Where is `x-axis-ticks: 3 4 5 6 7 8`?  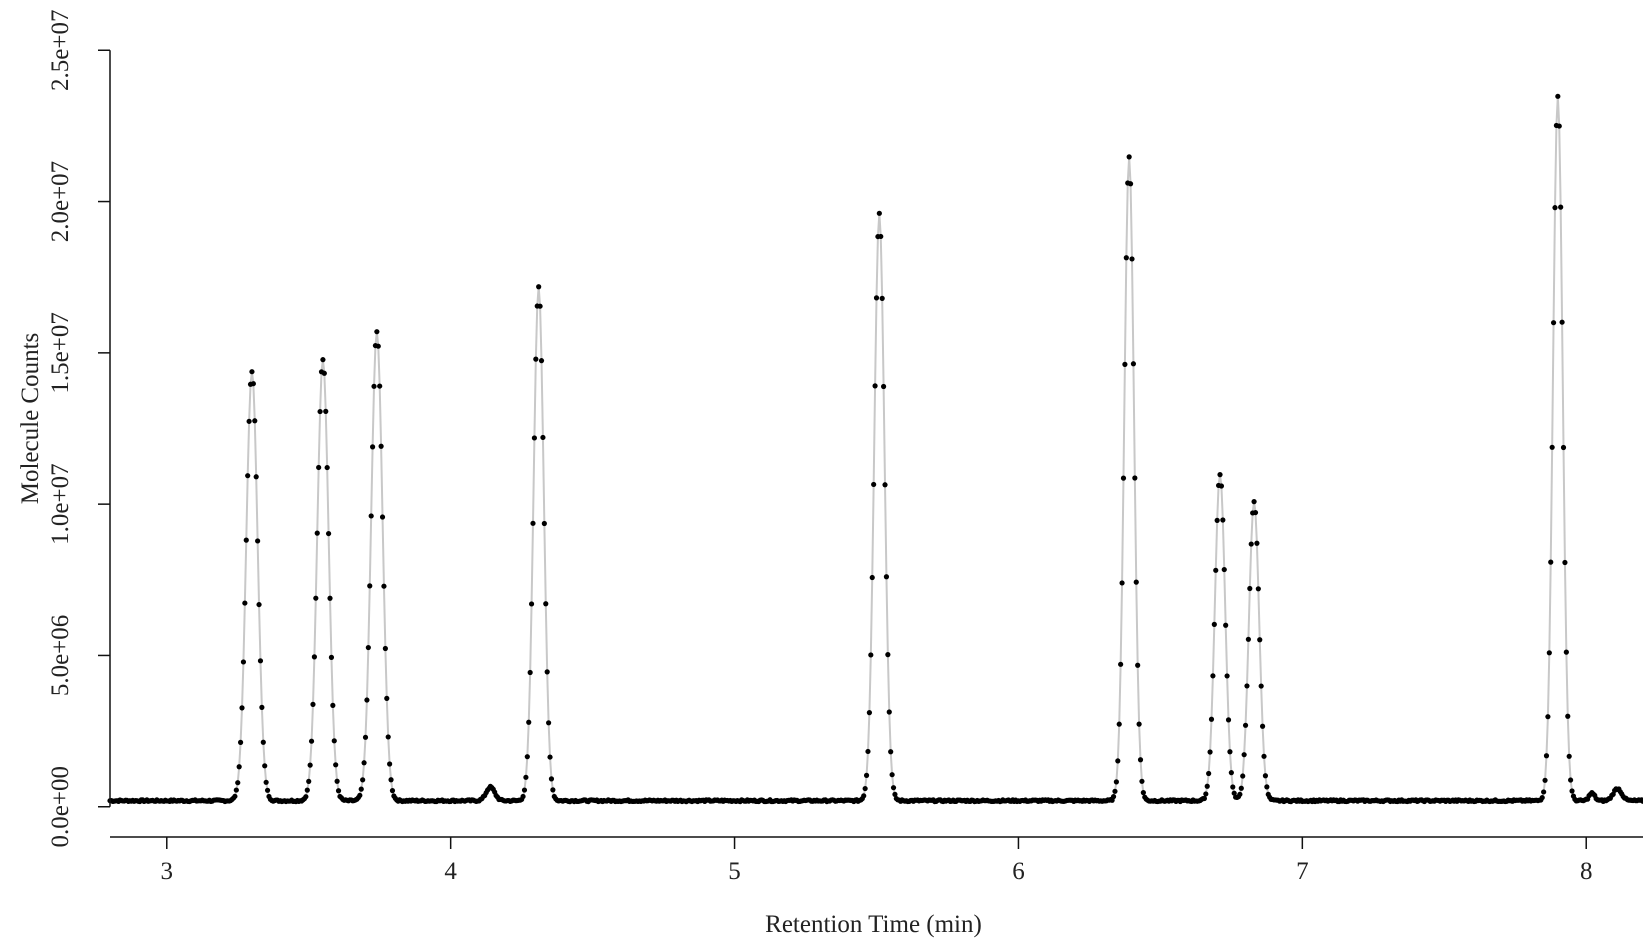
x-axis-ticks: 3 4 5 6 7 8 is located at coordinates (876, 861).